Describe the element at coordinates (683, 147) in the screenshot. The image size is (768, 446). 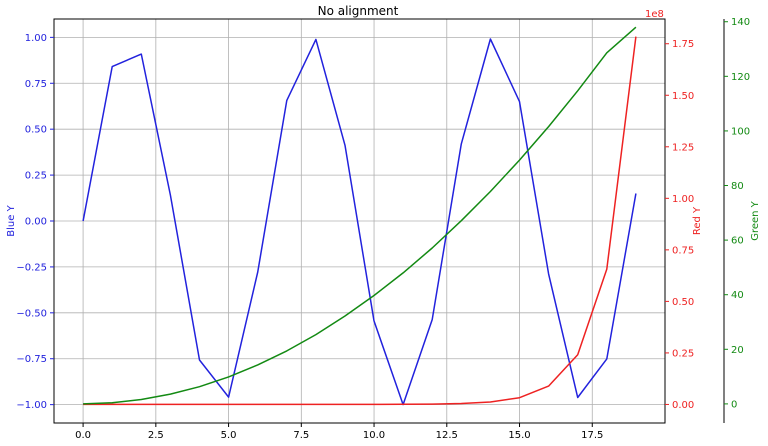
I see `right-y-tick-label: 1.25` at that location.